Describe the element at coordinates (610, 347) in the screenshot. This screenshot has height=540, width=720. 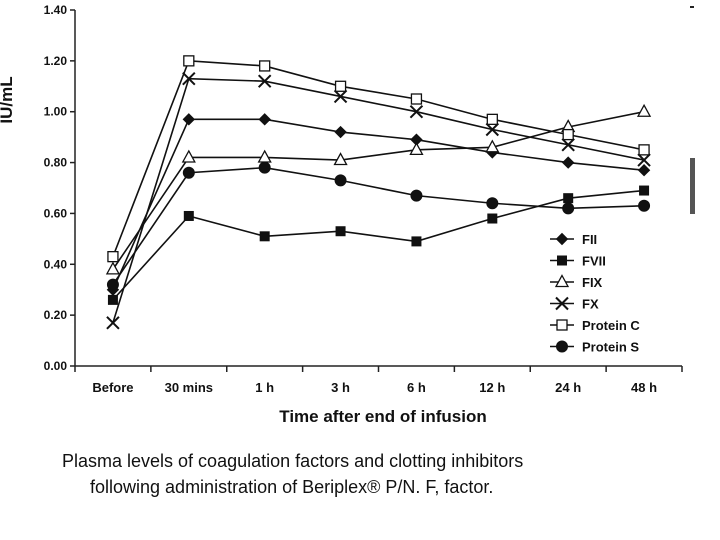
I see `legend-label-protein-s: Protein S` at that location.